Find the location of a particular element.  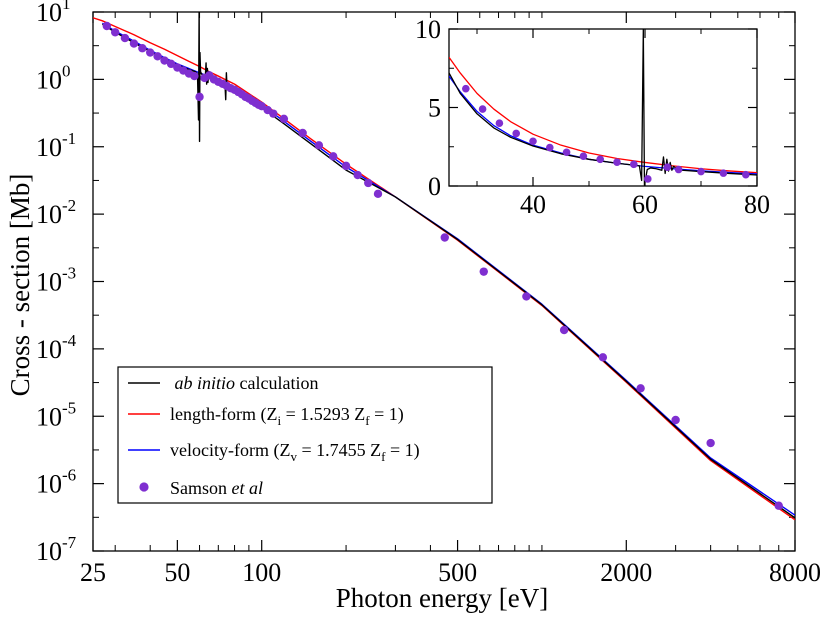

legend-entry-4: Samson et al is located at coordinates (216, 488).